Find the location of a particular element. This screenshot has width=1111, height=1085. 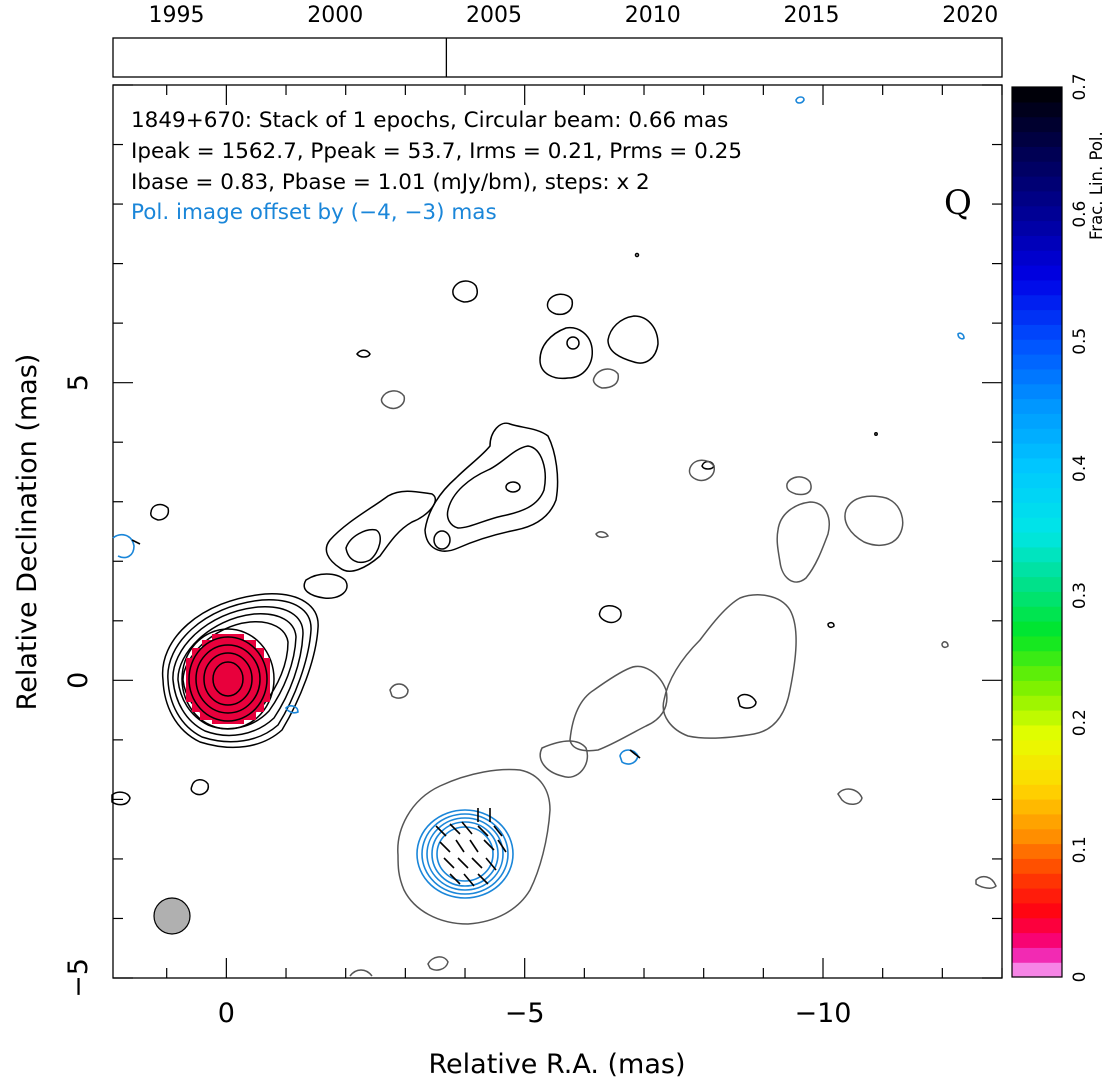

y-tick-label: 5 is located at coordinates (78, 382).